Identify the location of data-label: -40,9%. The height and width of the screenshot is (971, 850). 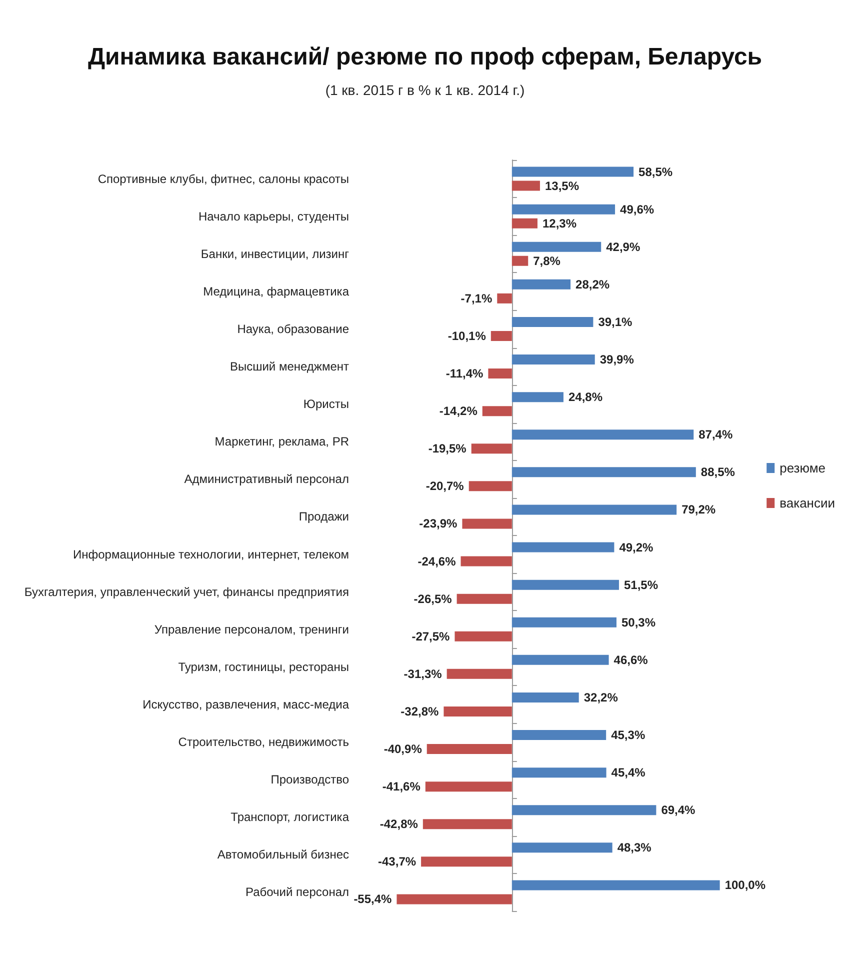
(403, 749).